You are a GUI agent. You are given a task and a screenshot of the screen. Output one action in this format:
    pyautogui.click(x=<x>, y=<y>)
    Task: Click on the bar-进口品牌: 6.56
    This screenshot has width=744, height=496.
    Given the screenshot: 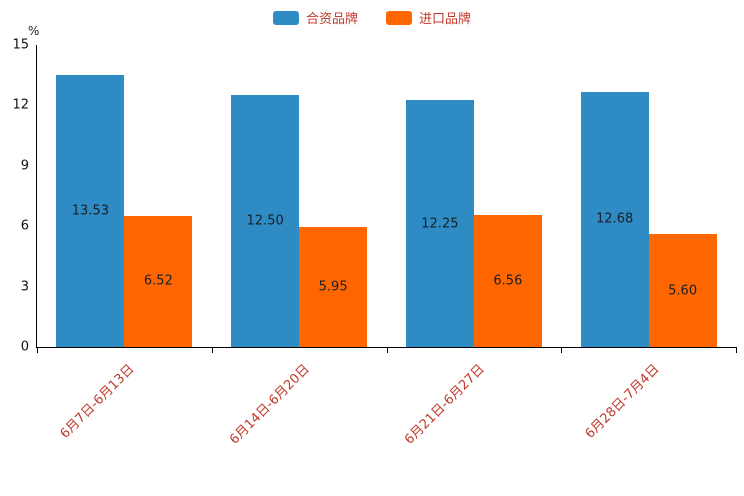 What is the action you would take?
    pyautogui.click(x=507, y=280)
    